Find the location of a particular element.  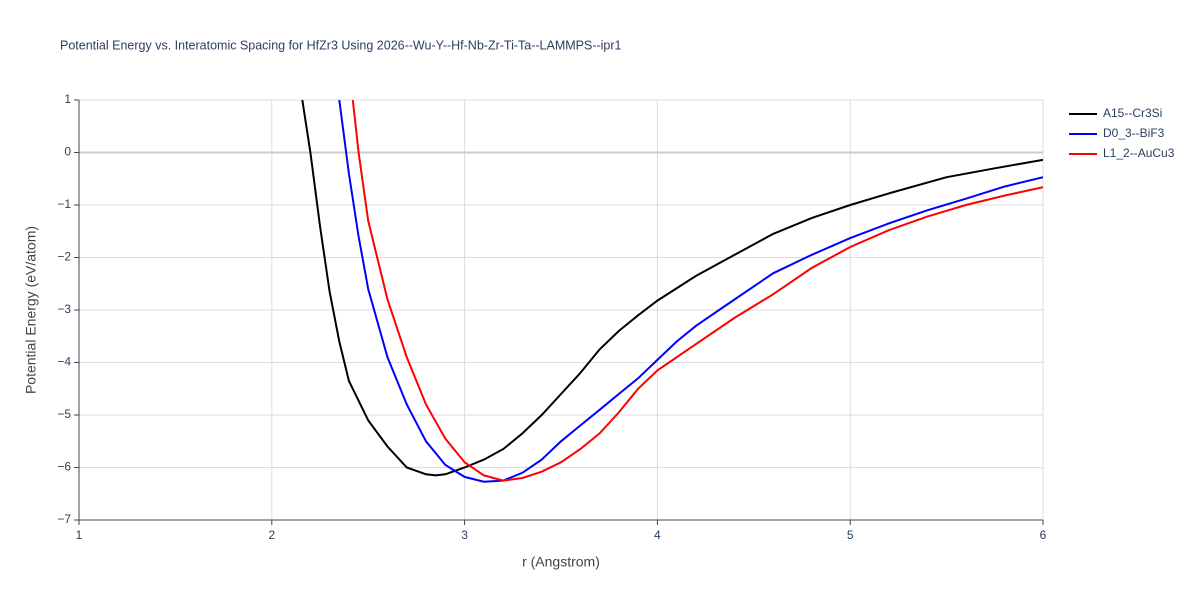

x-tick-label: 4 is located at coordinates (657, 535).